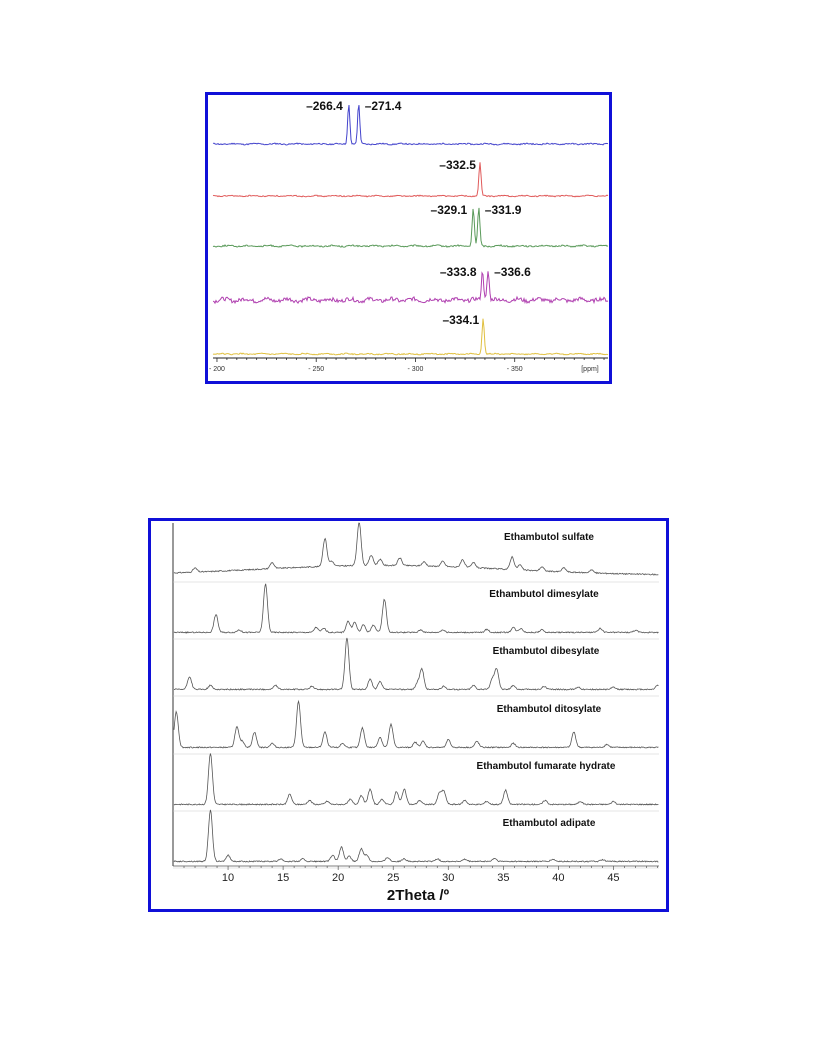  What do you see at coordinates (549, 709) in the screenshot?
I see `pxrd-series-label: Ethambutol ditosylate` at bounding box center [549, 709].